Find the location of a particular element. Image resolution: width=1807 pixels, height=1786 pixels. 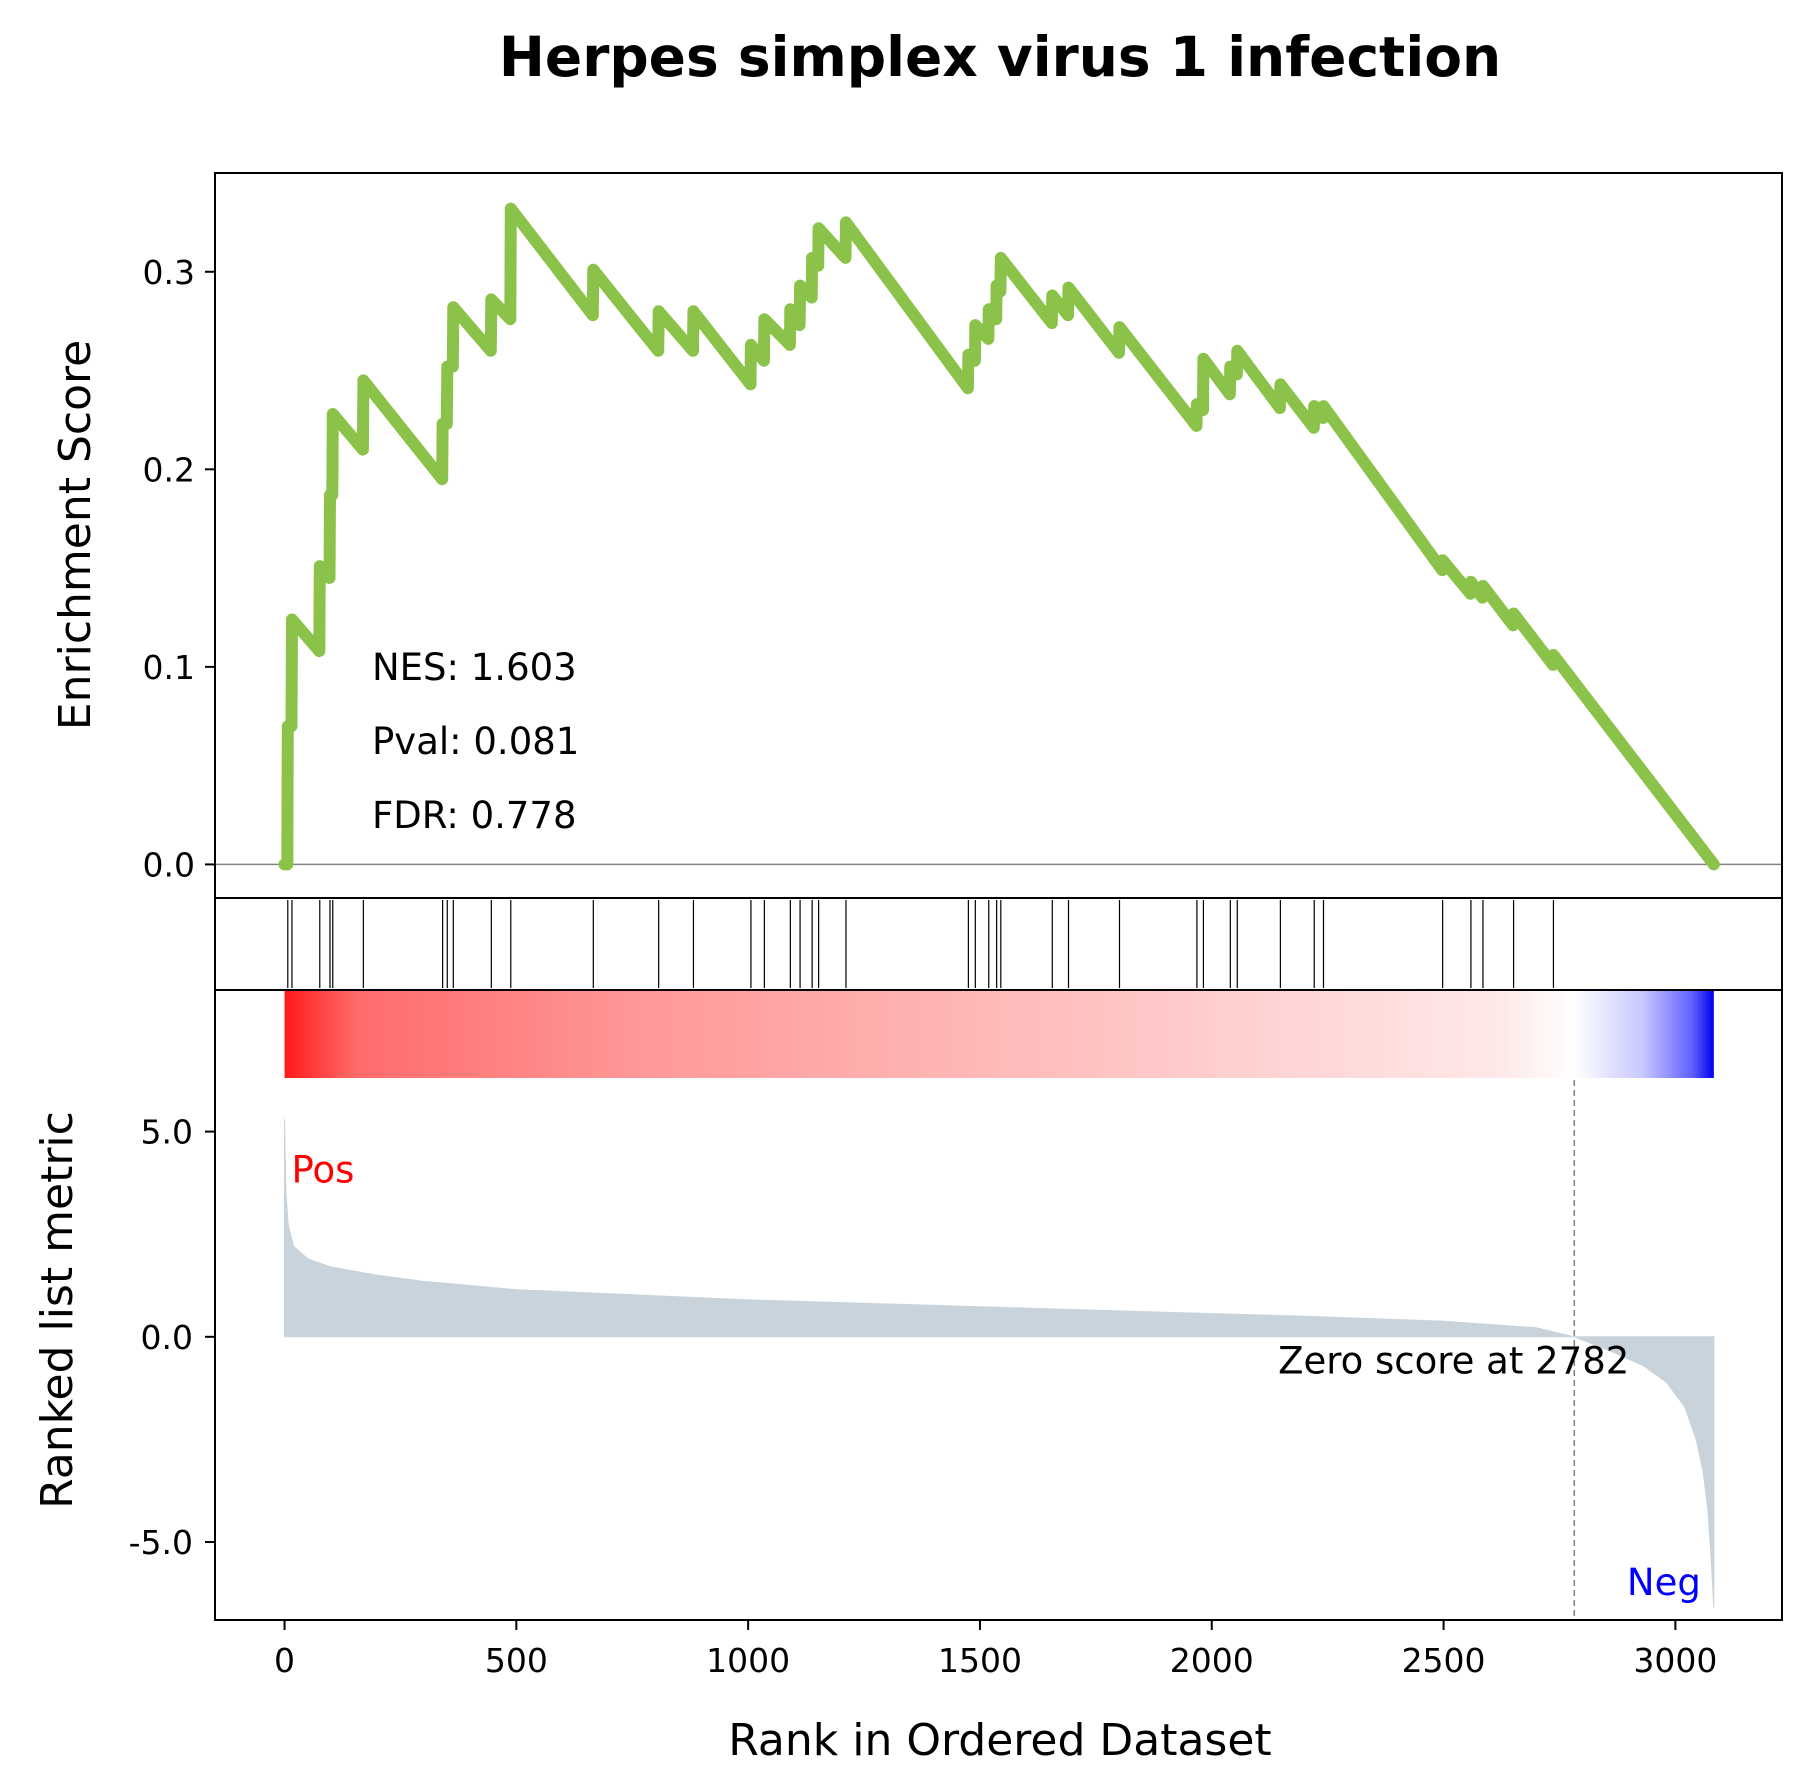

rank-ytick-label: 0.0 is located at coordinates (167, 1337).